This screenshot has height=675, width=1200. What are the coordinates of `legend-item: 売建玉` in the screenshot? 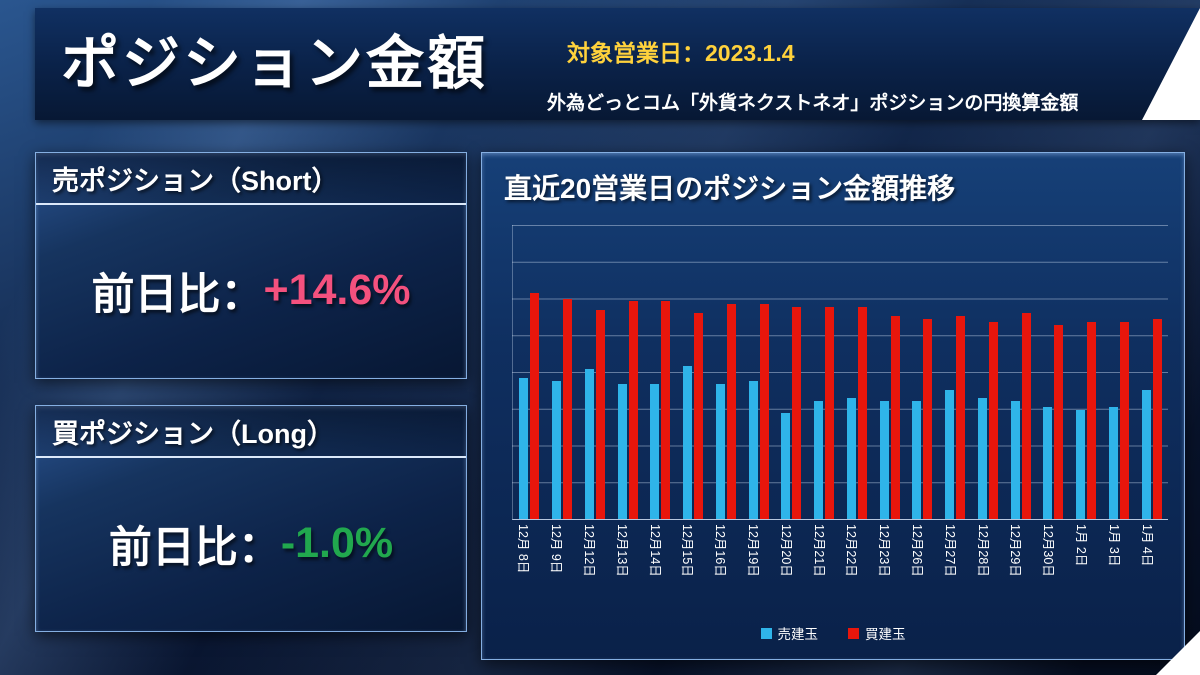 It's located at (789, 633).